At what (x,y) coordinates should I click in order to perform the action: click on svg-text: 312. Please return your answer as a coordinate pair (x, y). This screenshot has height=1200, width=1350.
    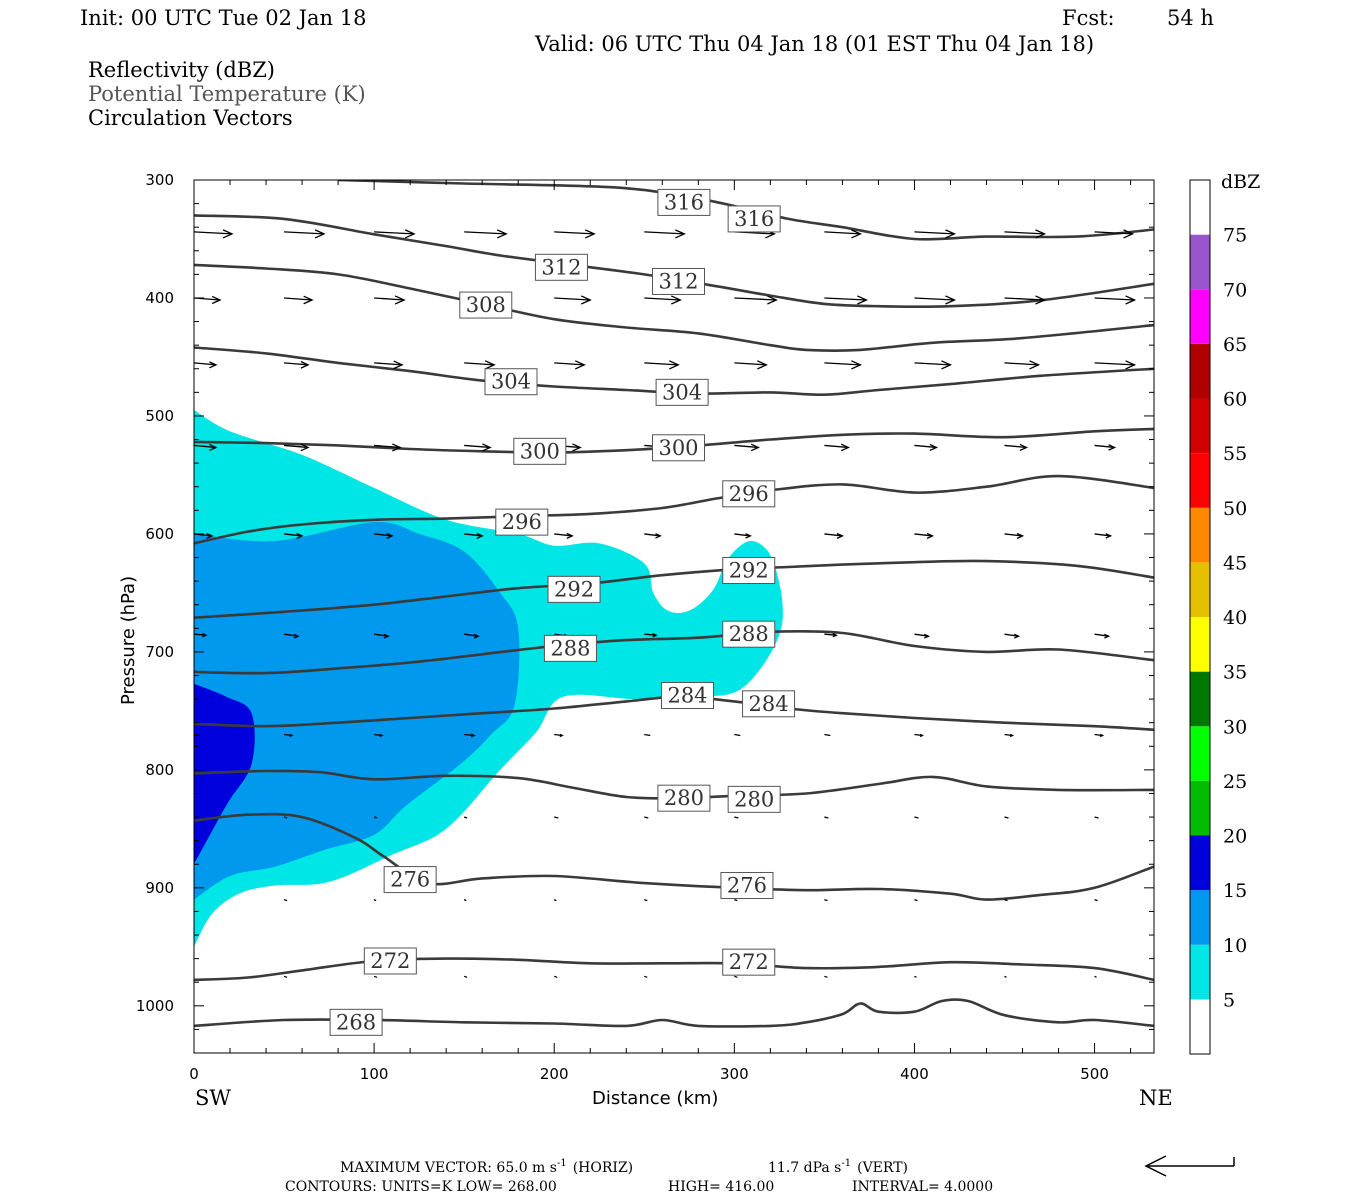
    Looking at the image, I should click on (561, 267).